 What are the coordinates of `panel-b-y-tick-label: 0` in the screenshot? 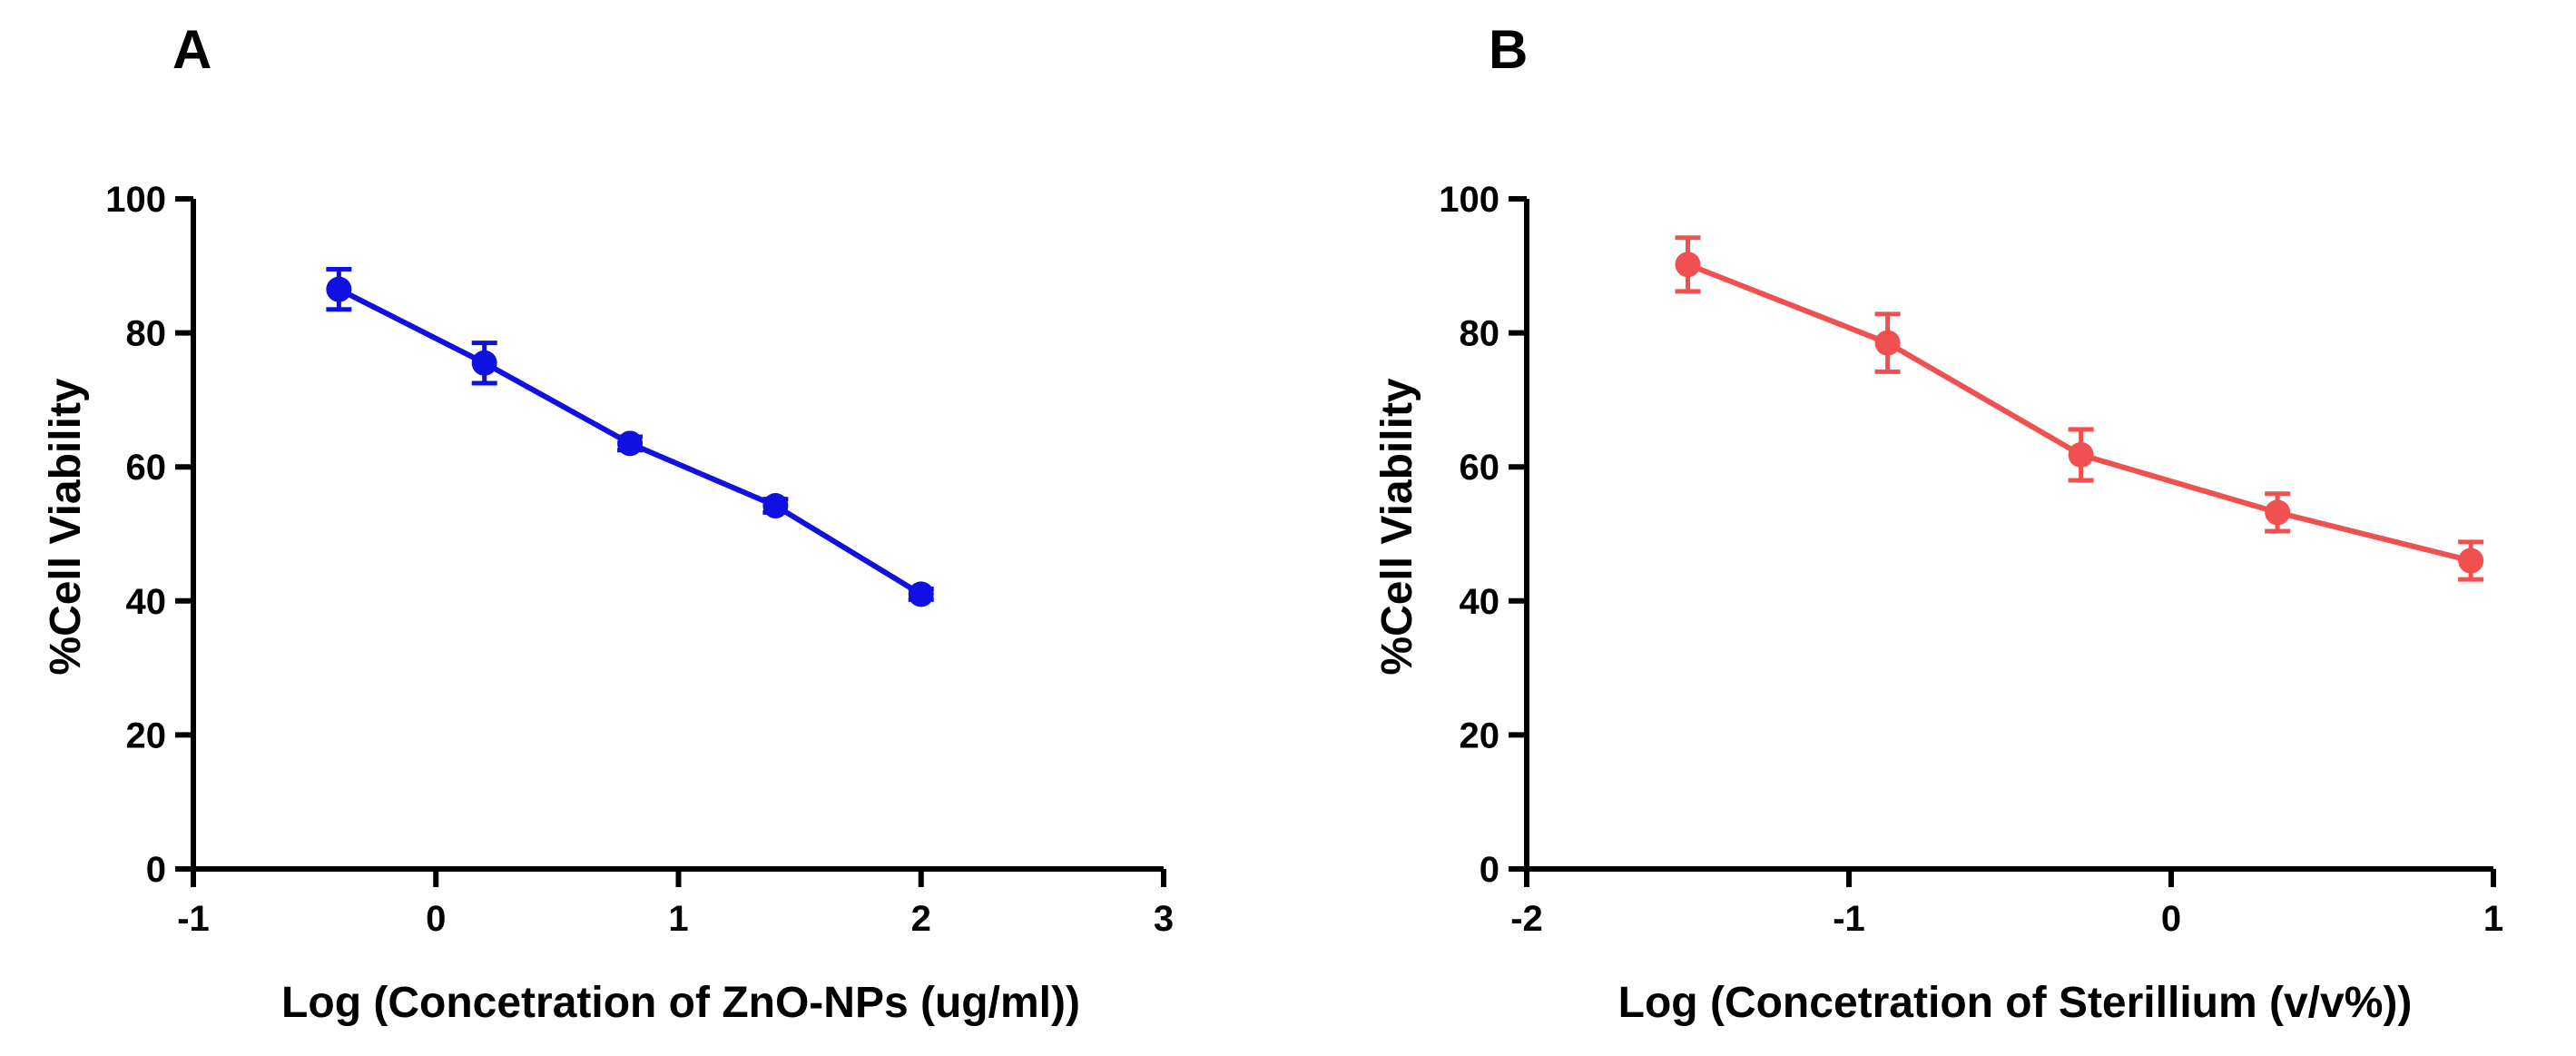 It's located at (1489, 870).